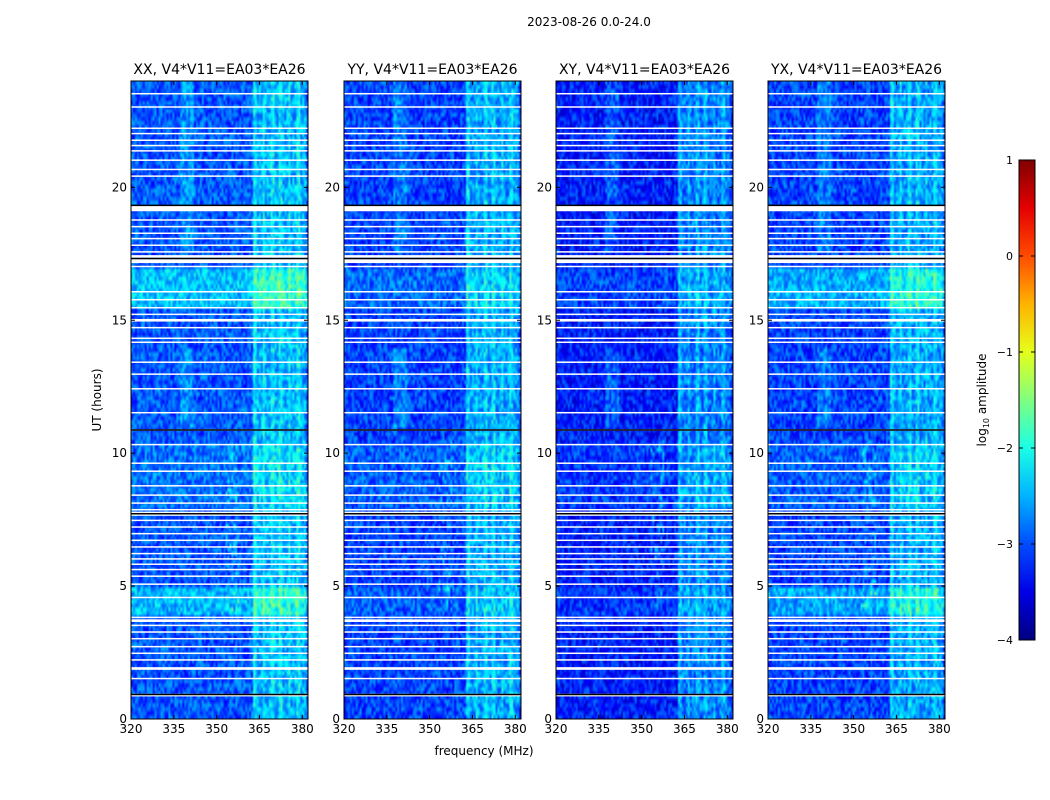  I want to click on colorbar-label-sub: 10, so click(986, 423).